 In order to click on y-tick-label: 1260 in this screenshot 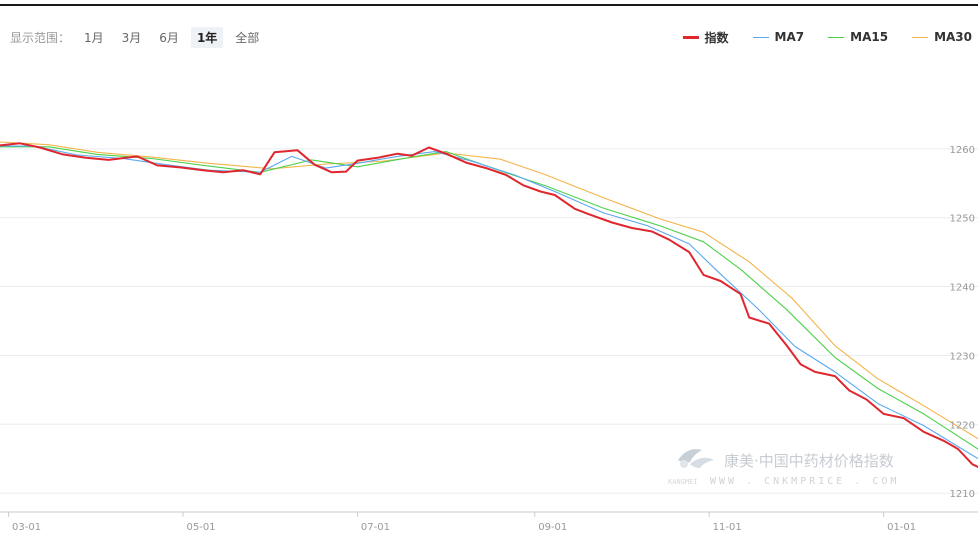, I will do `click(962, 150)`.